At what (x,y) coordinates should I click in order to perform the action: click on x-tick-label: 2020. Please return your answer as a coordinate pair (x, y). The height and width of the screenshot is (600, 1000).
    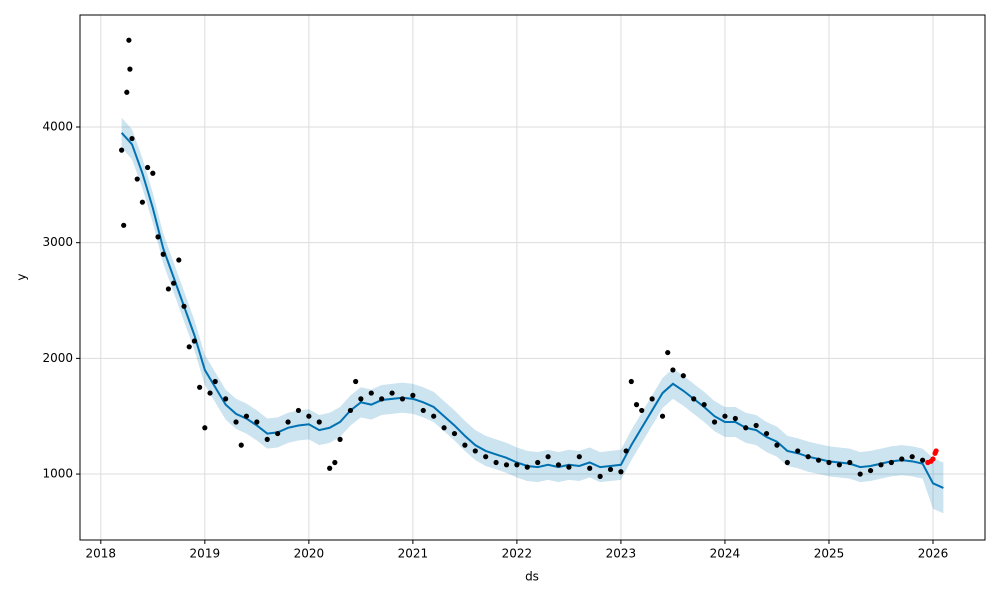
    Looking at the image, I should click on (309, 554).